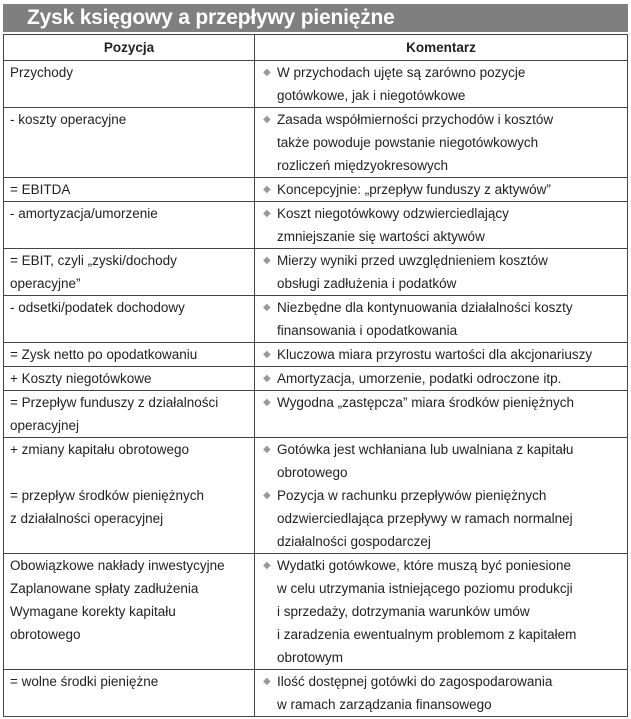 This screenshot has height=719, width=631. Describe the element at coordinates (45, 283) in the screenshot. I see `position-text: operacyjne”` at that location.